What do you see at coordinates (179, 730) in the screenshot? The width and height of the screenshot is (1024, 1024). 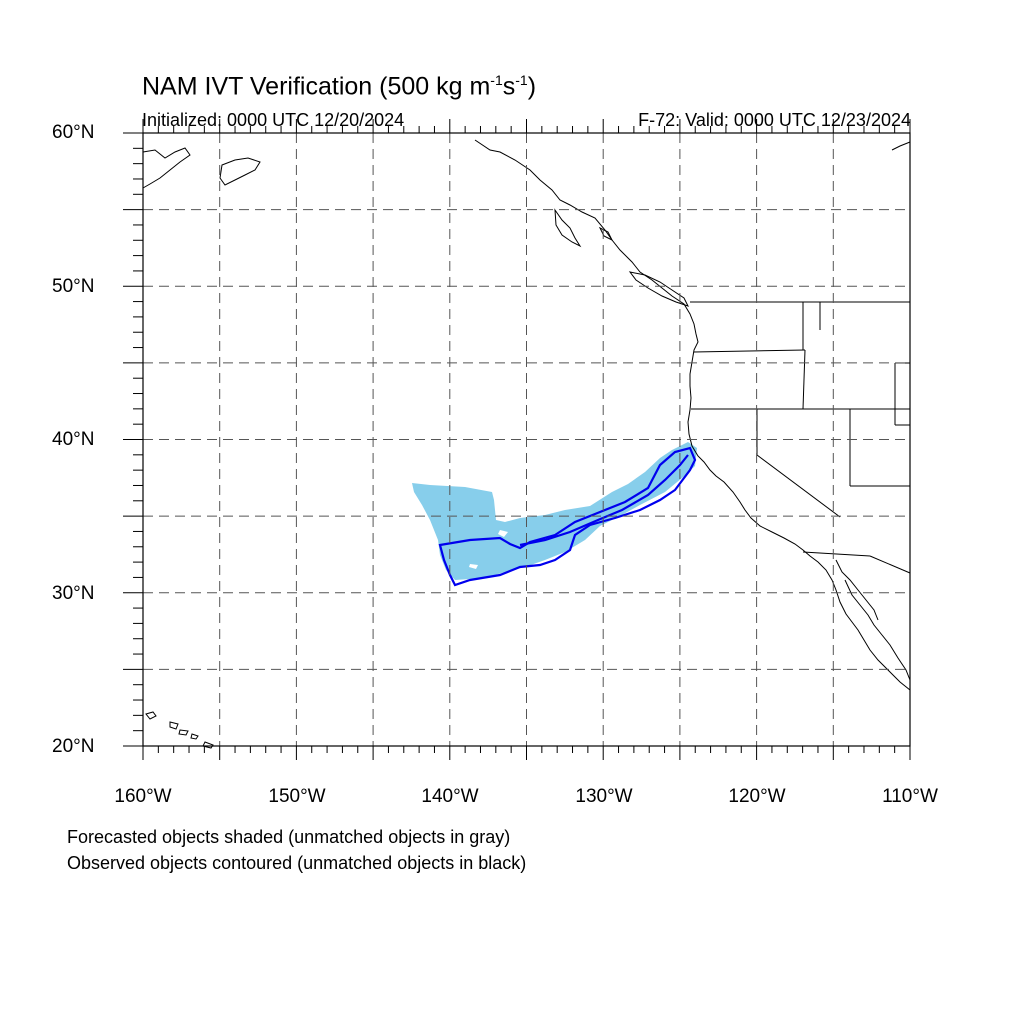 I see `hawaii-islands` at bounding box center [179, 730].